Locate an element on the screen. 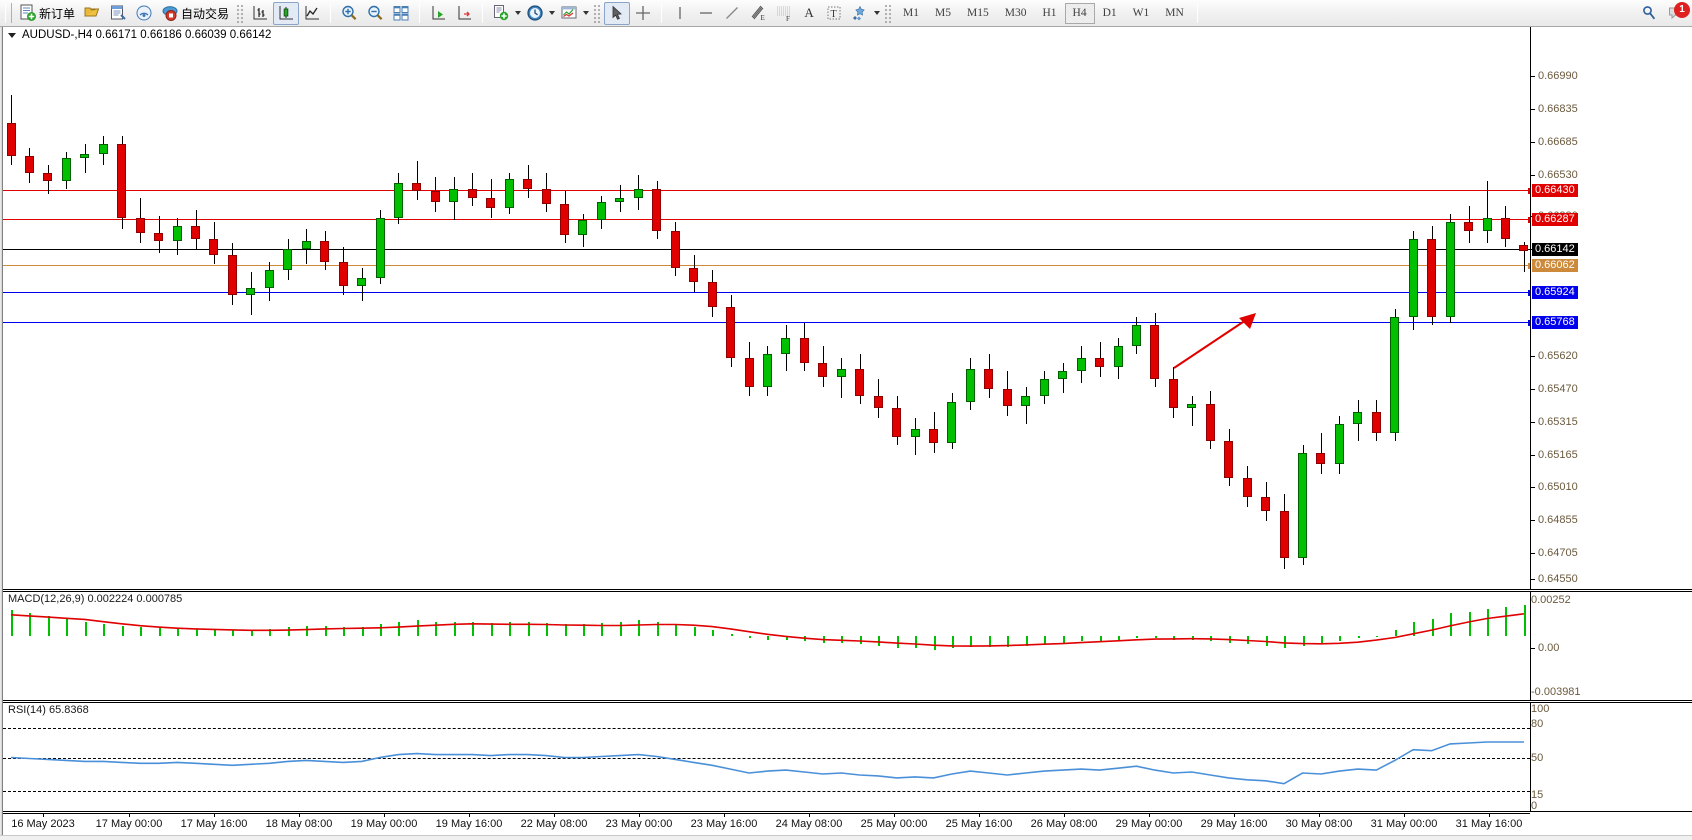 This screenshot has width=1692, height=840. resistance-level-2-tag: 0.66287 is located at coordinates (1555, 219).